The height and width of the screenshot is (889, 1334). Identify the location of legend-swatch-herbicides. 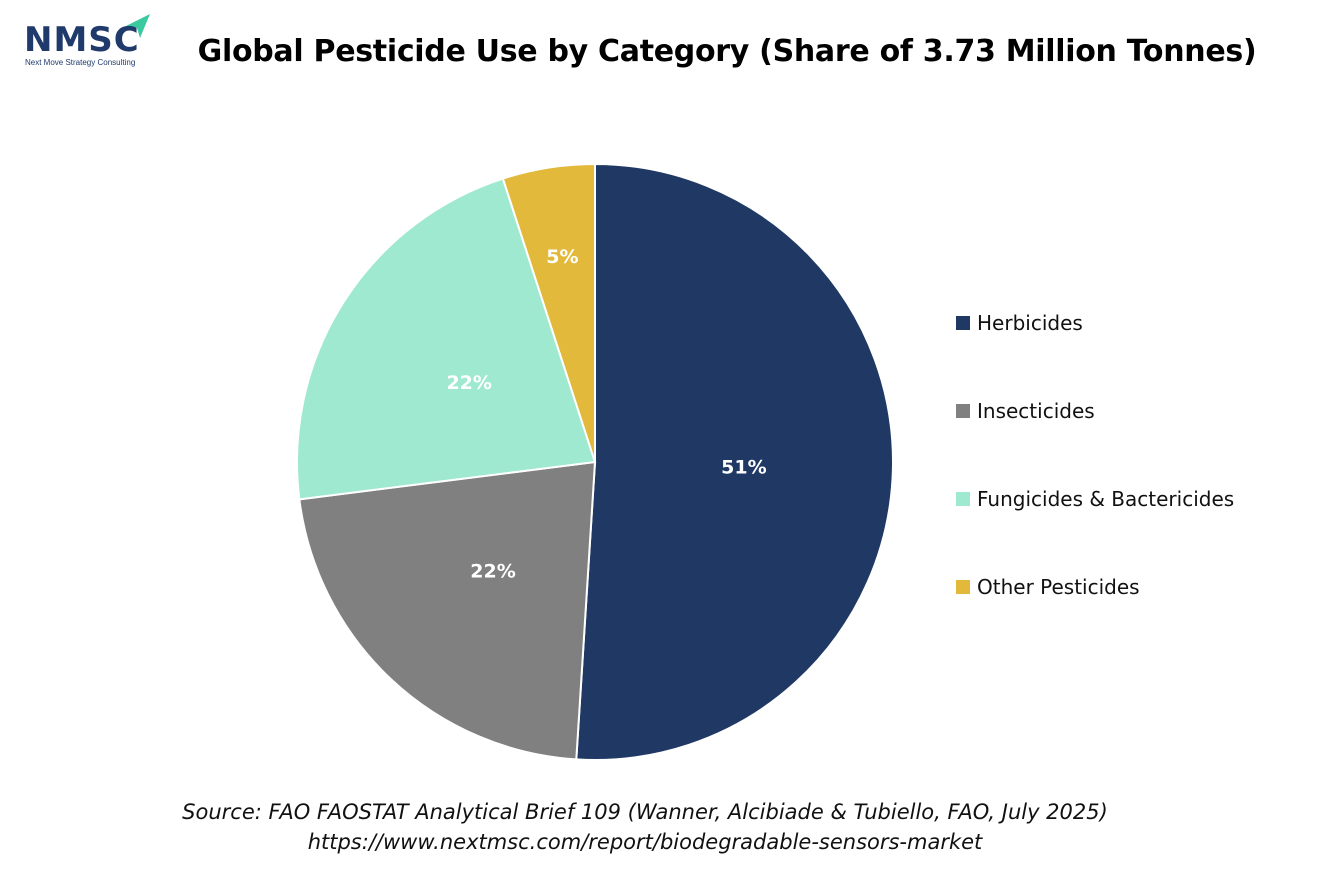
(963, 323).